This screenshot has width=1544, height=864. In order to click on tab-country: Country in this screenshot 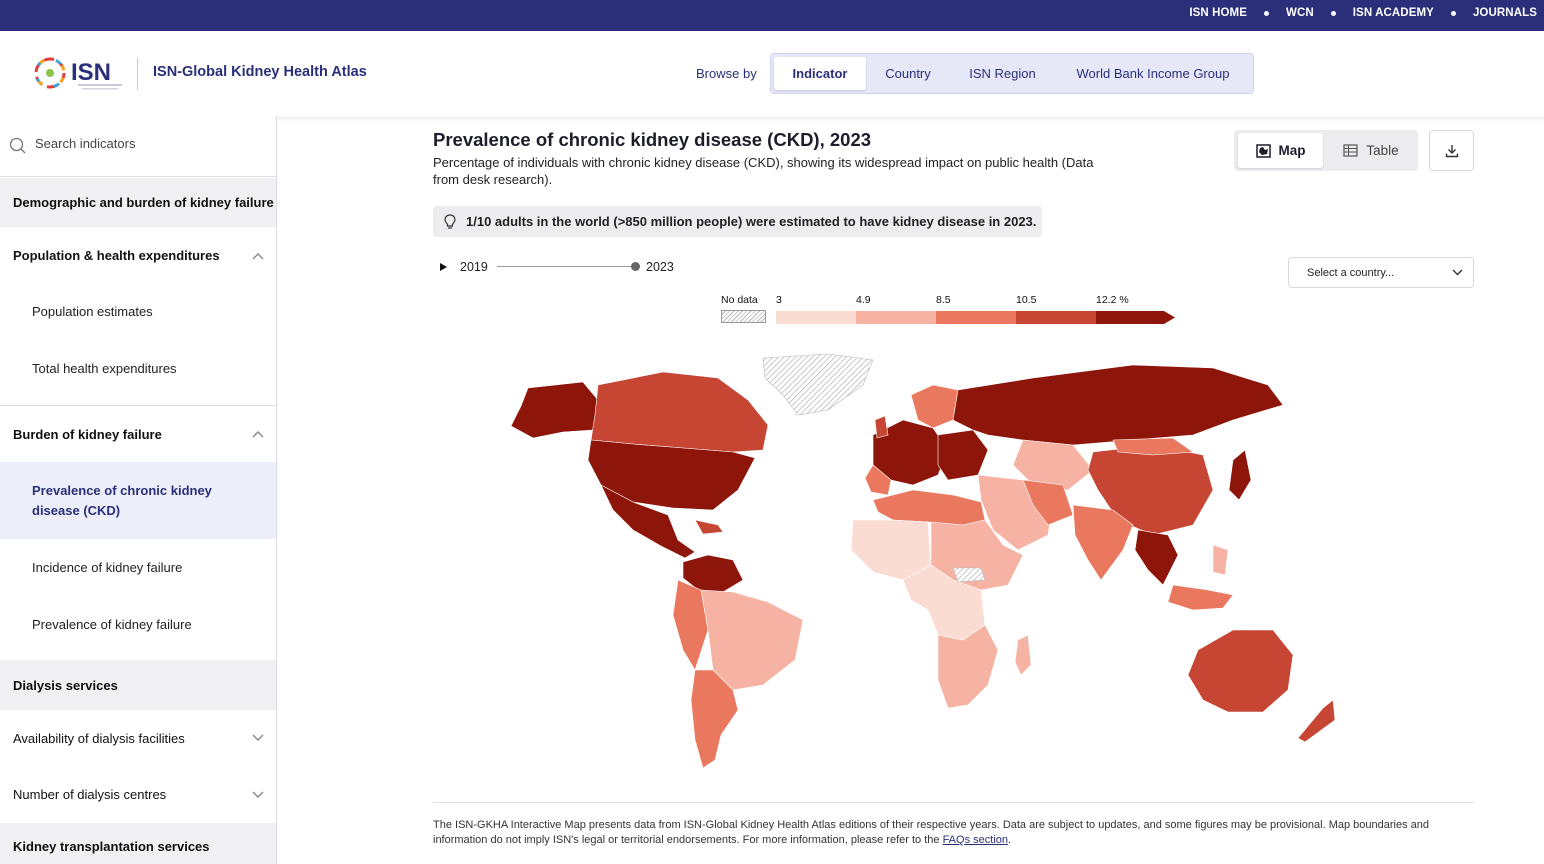, I will do `click(908, 73)`.